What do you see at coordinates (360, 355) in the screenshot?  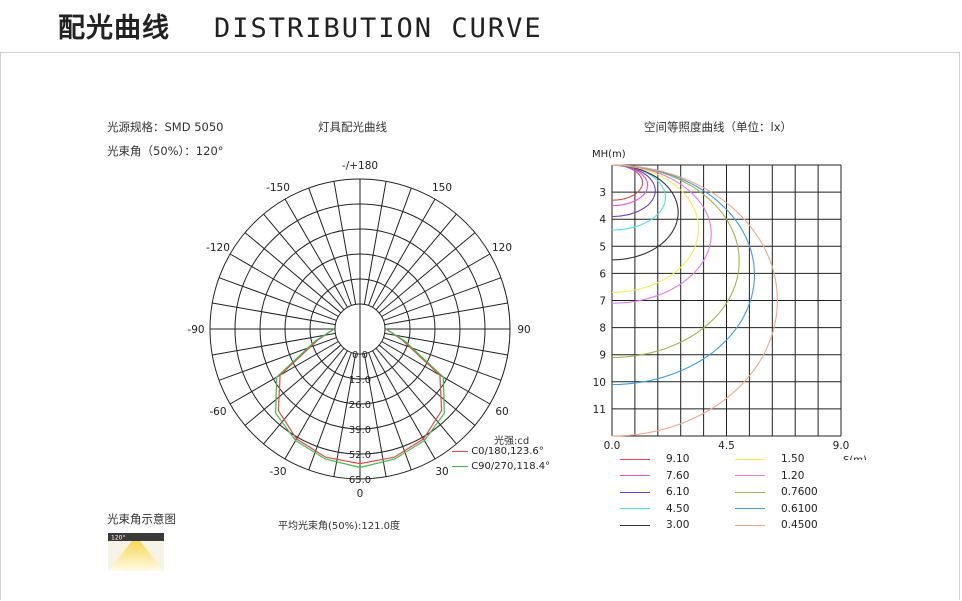 I see `polar-radial-label: 0.0` at bounding box center [360, 355].